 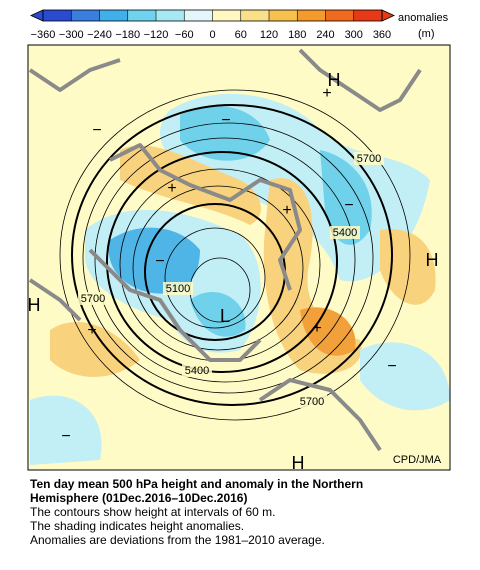 What do you see at coordinates (184, 35) in the screenshot?
I see `colorbar-tick-label: −60` at bounding box center [184, 35].